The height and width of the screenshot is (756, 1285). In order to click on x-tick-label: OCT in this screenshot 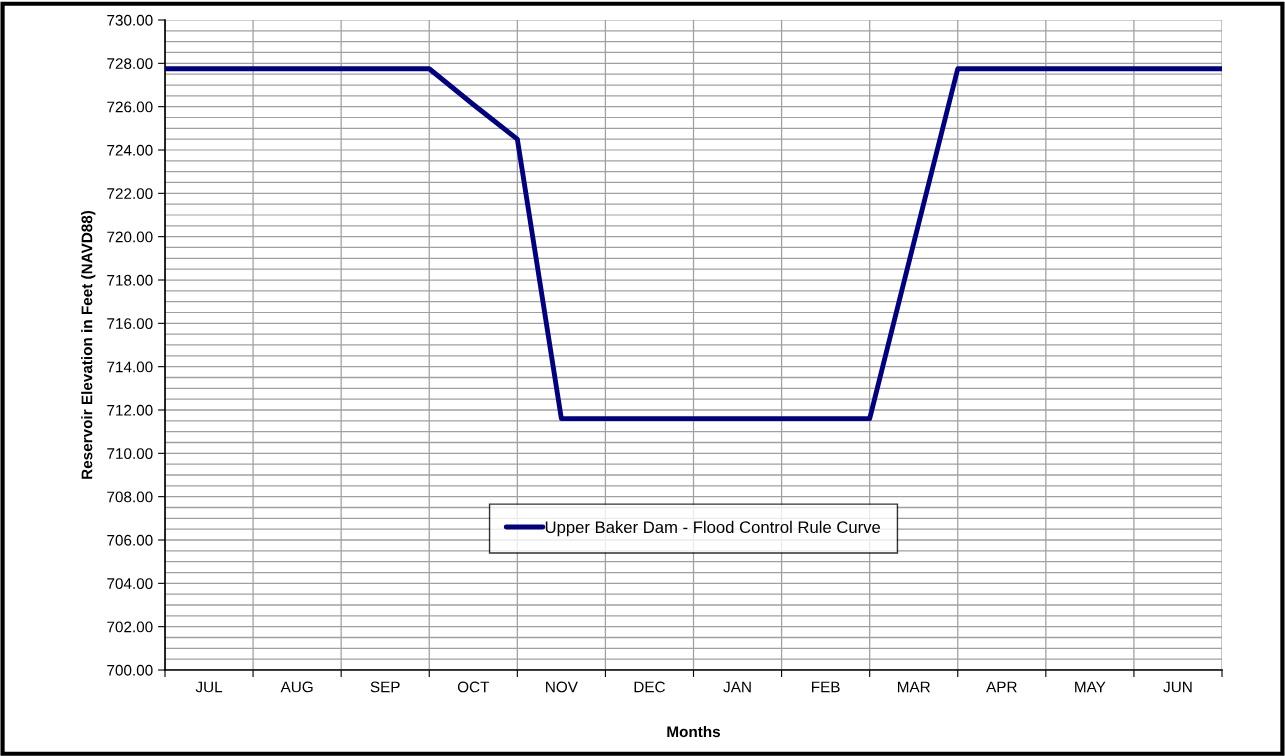, I will do `click(473, 687)`.